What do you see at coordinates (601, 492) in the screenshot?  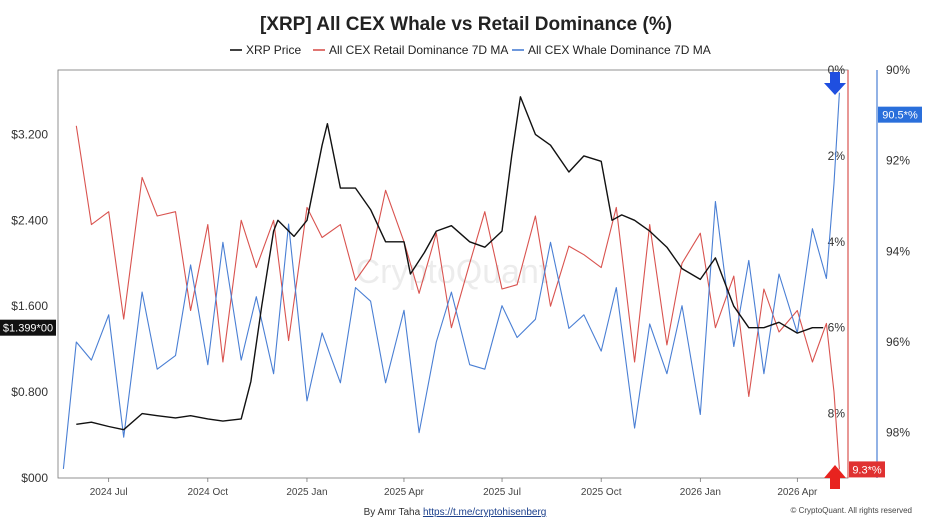 I see `x-tick-label: 2025 Oct` at bounding box center [601, 492].